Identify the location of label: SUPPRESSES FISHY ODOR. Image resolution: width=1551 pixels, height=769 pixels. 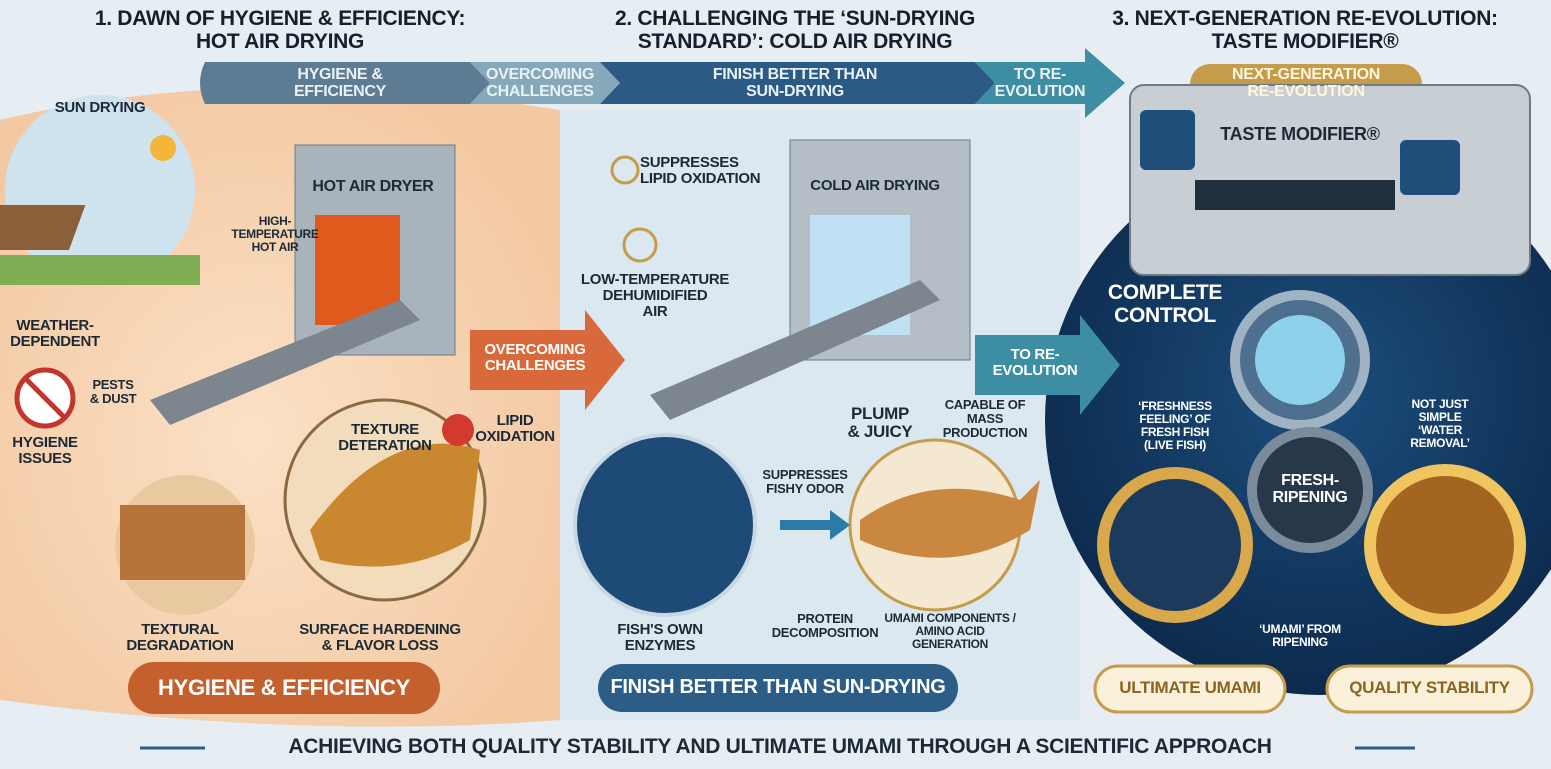
(805, 482).